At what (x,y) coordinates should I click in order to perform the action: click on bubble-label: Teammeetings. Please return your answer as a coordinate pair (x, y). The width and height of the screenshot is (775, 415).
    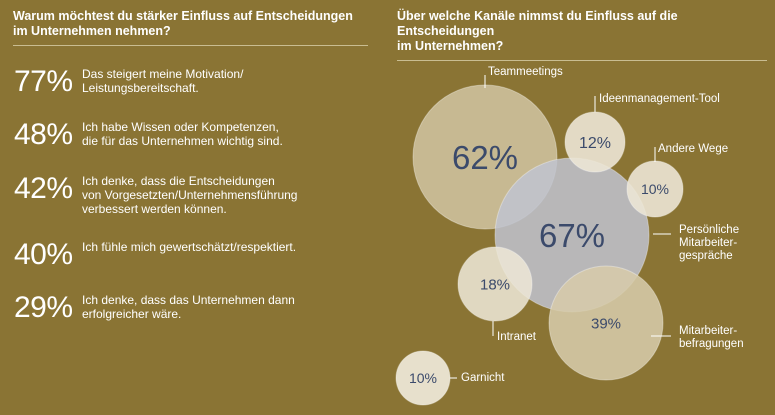
    Looking at the image, I should click on (525, 72).